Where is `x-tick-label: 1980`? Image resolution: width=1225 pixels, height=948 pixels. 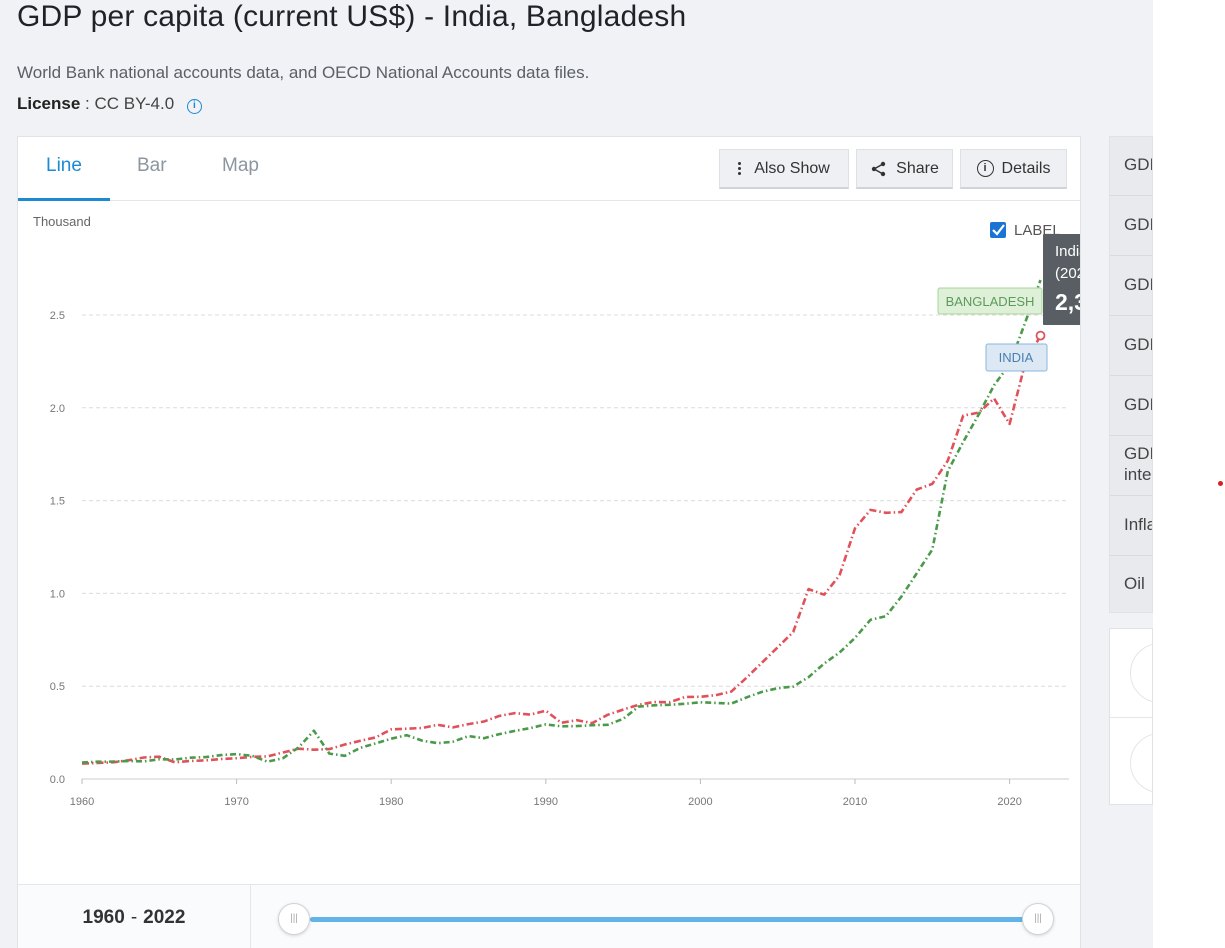
x-tick-label: 1980 is located at coordinates (391, 802).